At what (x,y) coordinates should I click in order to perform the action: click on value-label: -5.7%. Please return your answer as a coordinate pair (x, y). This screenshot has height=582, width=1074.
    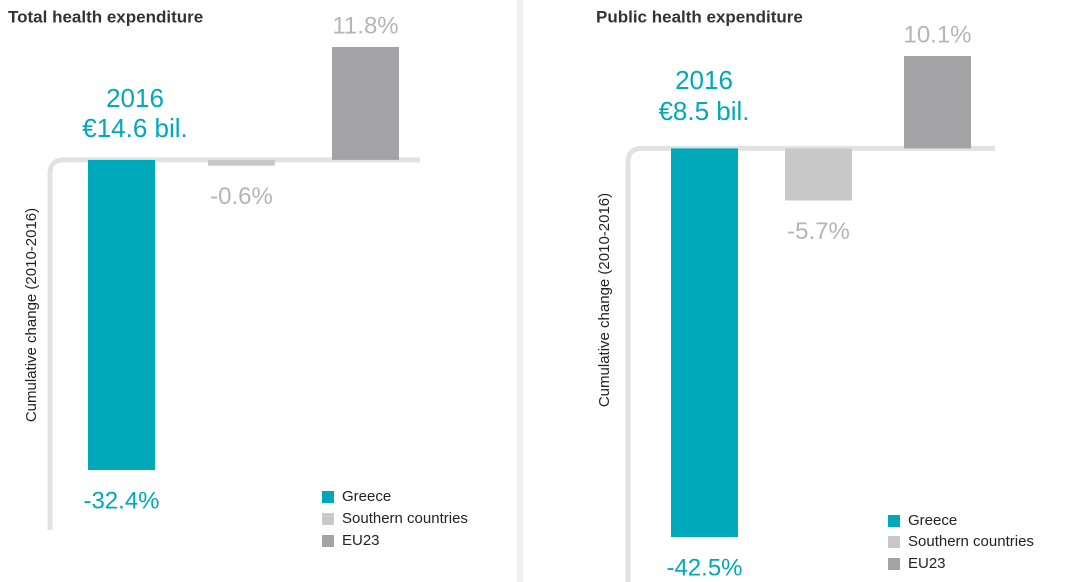
    Looking at the image, I should click on (818, 231).